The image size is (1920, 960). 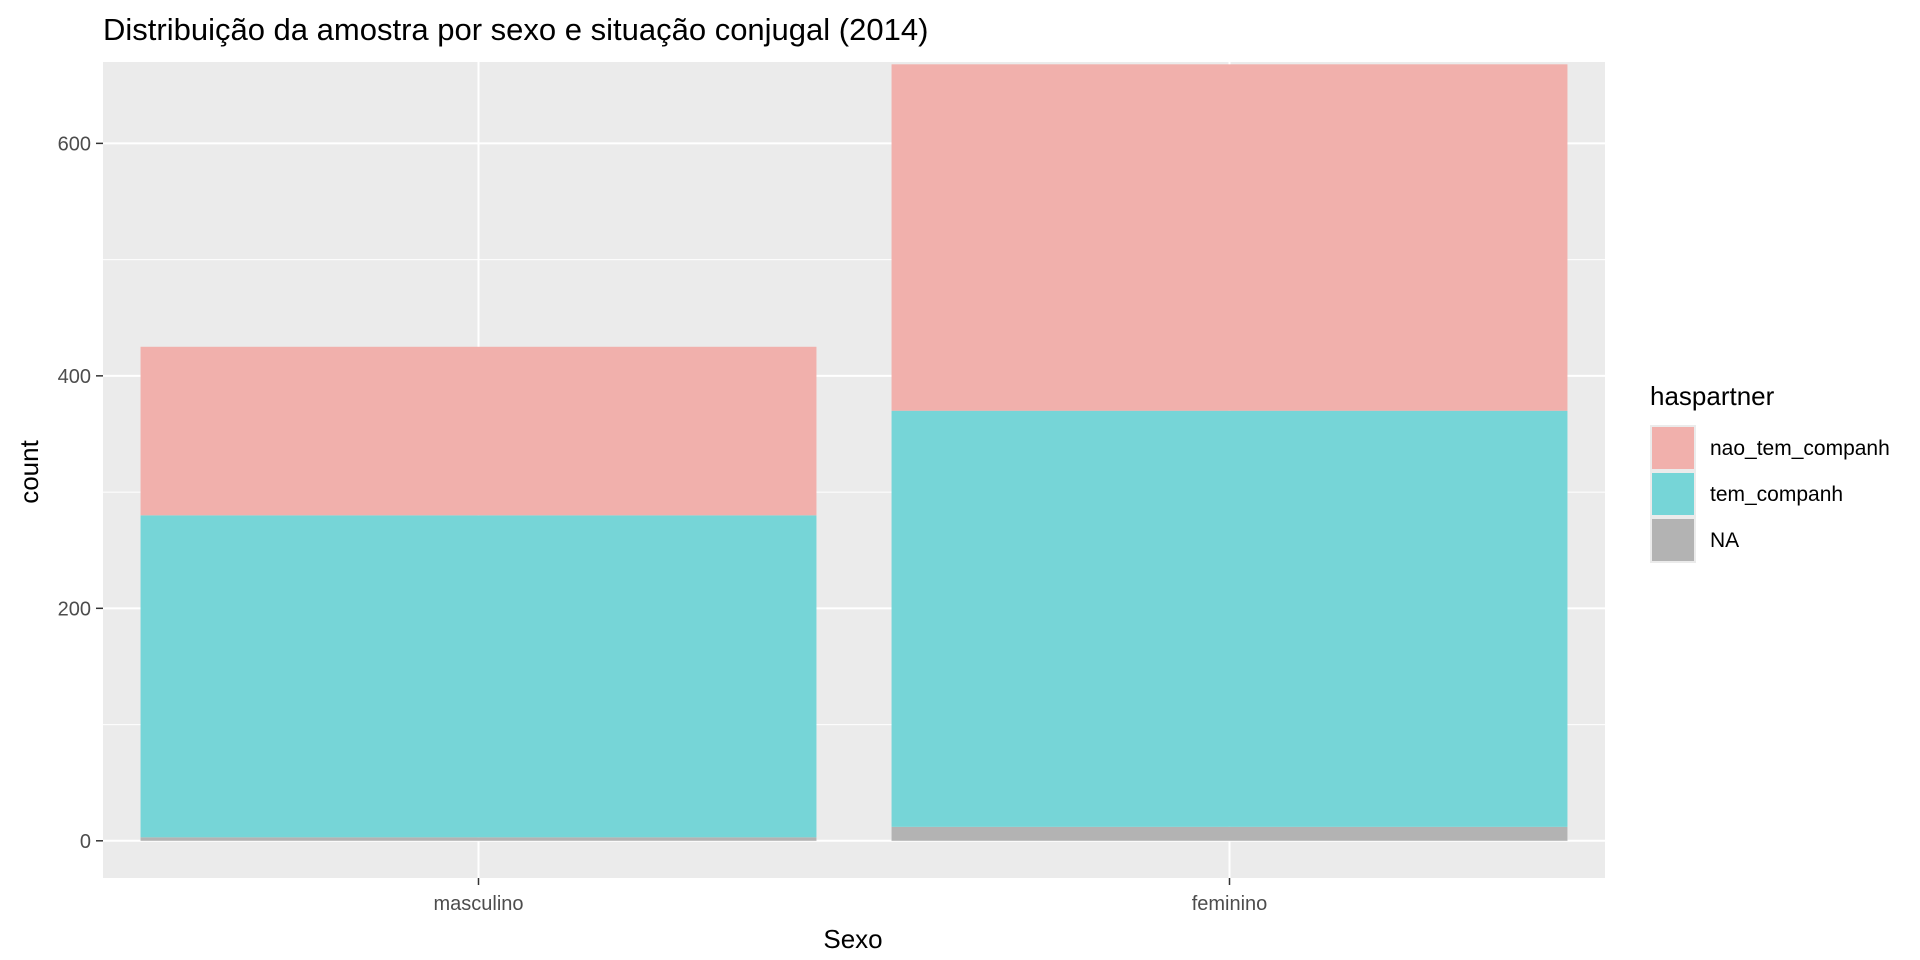 I want to click on y-tick-label: 600, so click(x=74, y=144).